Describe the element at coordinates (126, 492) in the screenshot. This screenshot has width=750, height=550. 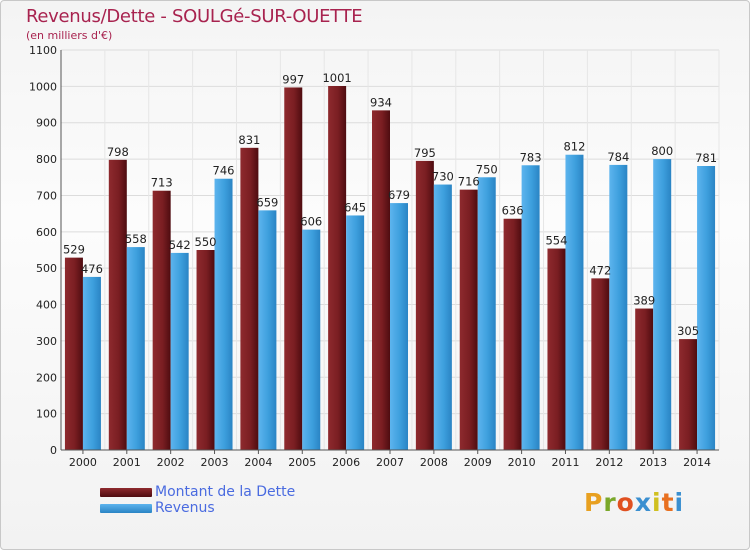
I see `legend-swatch-dette` at that location.